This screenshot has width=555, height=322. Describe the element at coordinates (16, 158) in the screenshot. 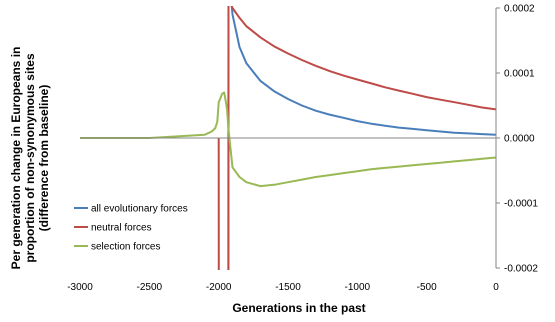

I see `y-axis-title-line: Per generation change in Europeans in` at that location.